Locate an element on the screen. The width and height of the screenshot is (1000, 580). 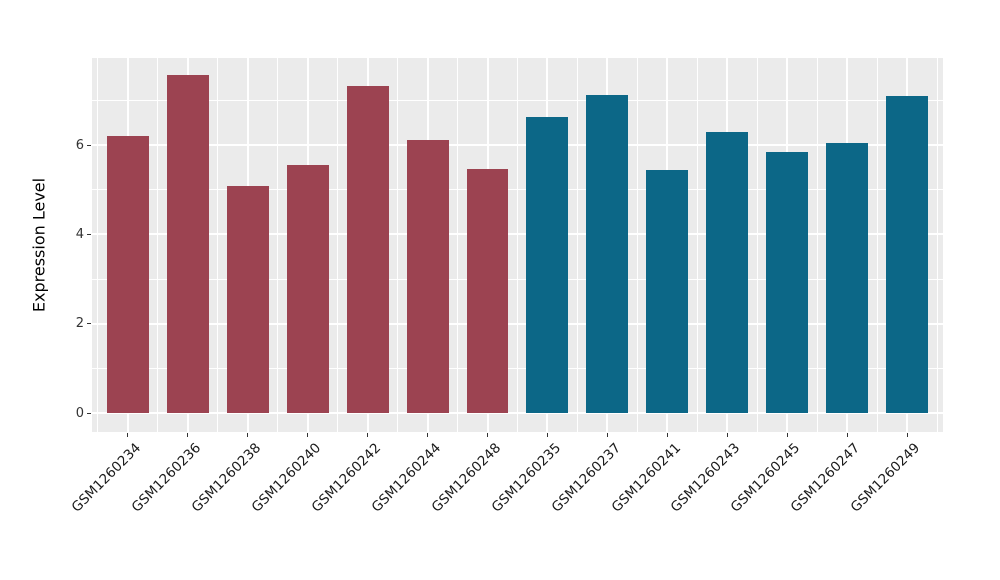
bar-GSM1260241 is located at coordinates (667, 292).